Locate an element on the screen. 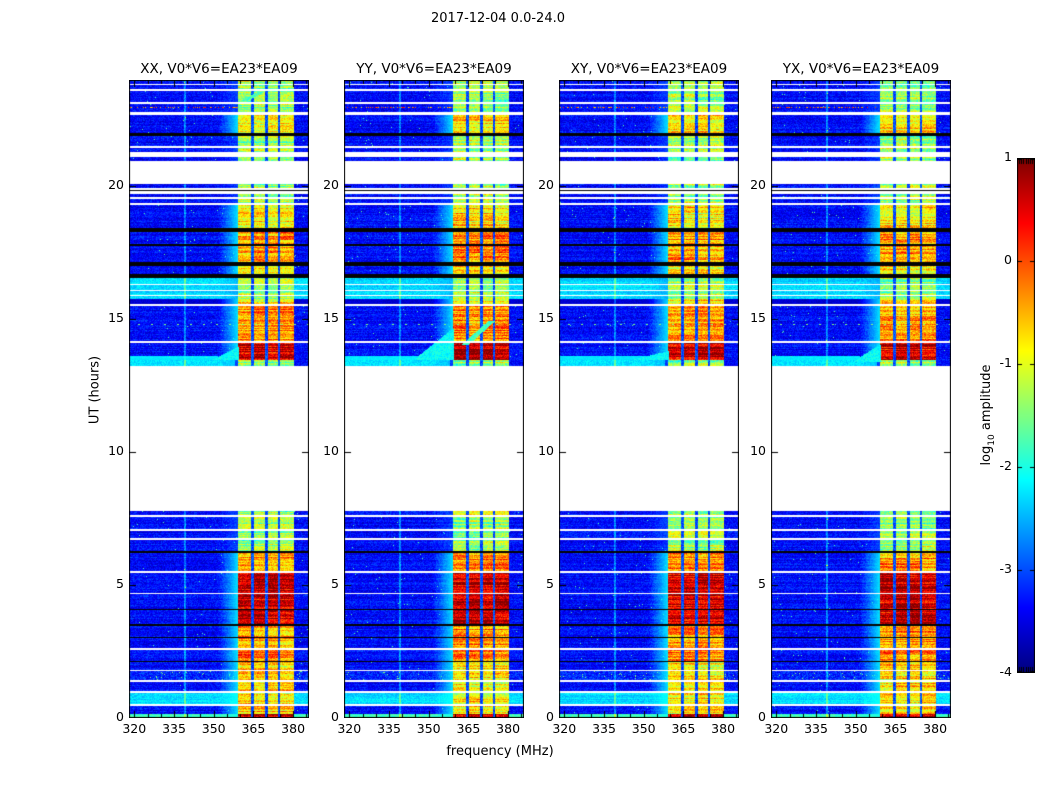 Image resolution: width=1050 pixels, height=800 pixels. spectrogram-canvas-yy is located at coordinates (434, 399).